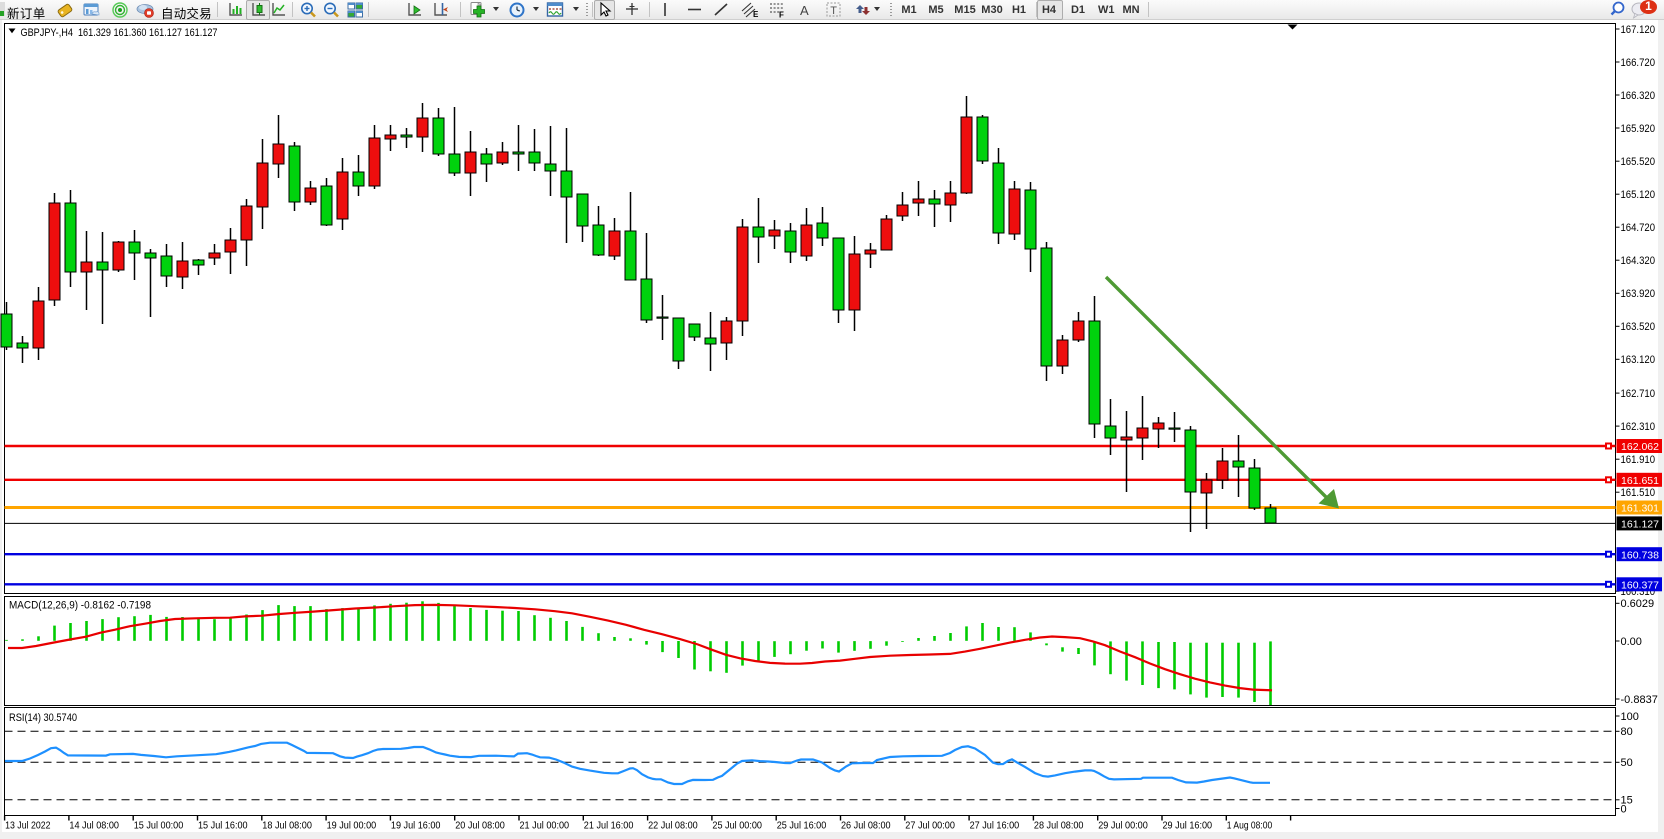 The width and height of the screenshot is (1664, 839). Describe the element at coordinates (1638, 604) in the screenshot. I see `svg-text: 0.6029` at that location.